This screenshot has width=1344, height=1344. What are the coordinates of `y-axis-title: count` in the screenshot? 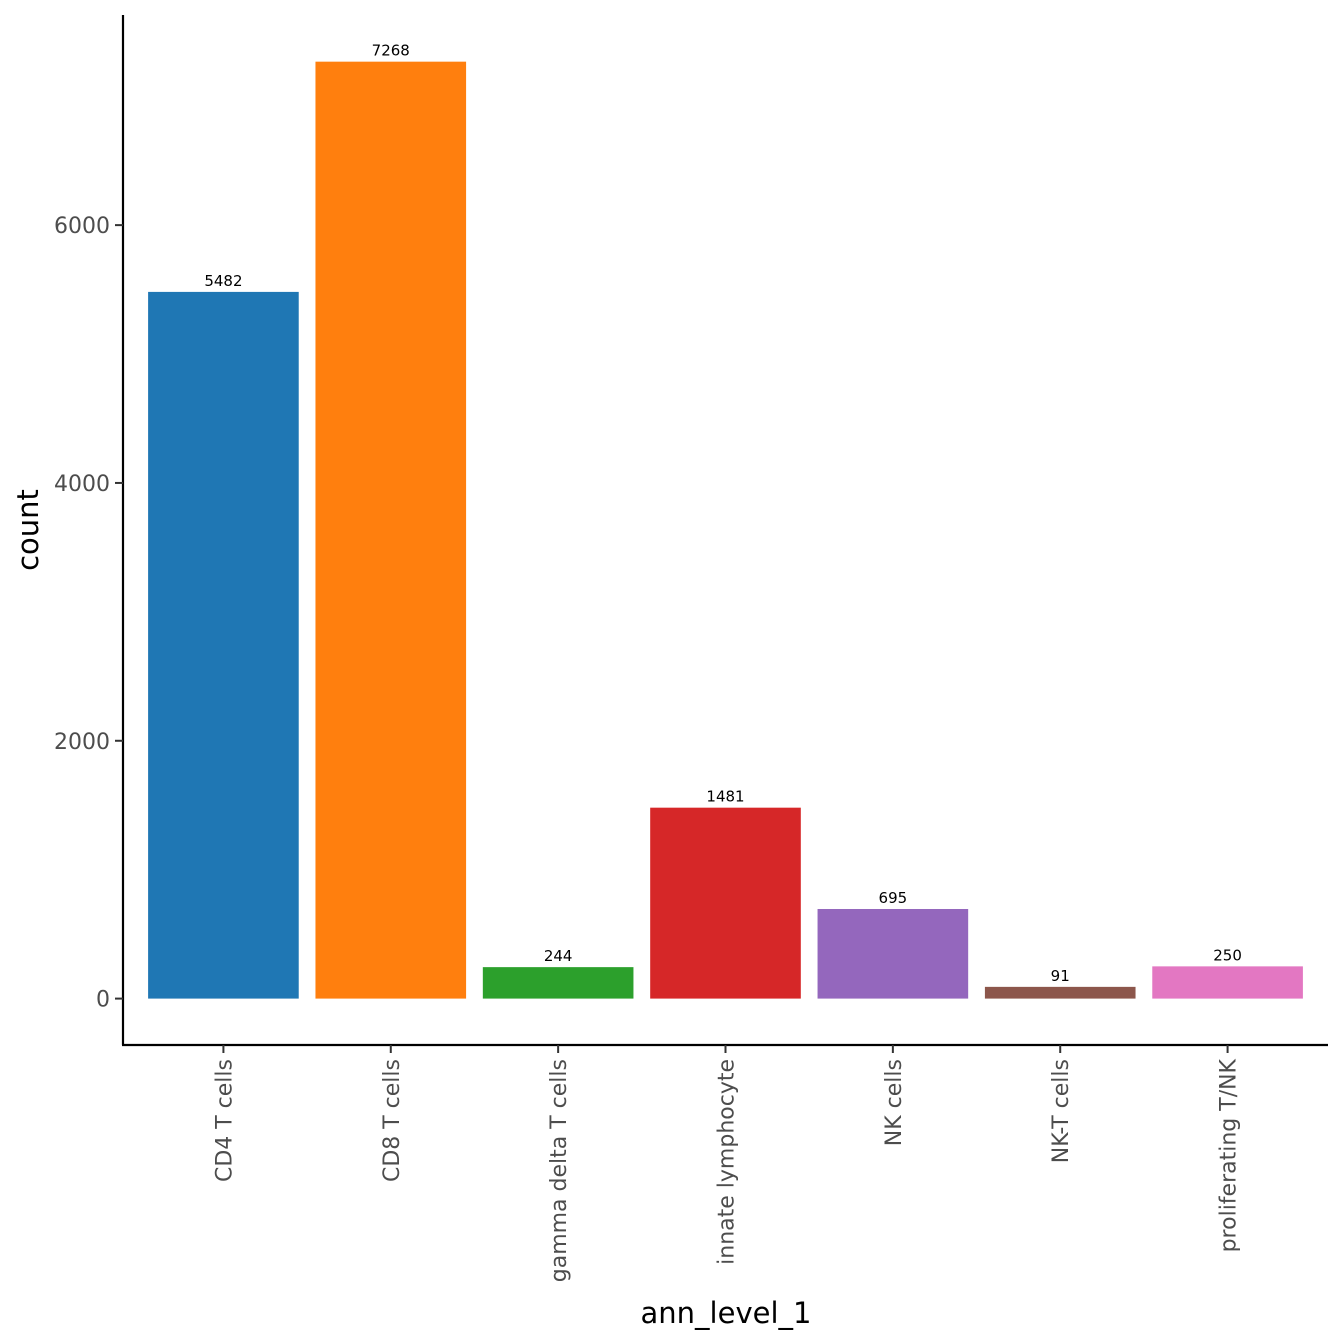 It's located at (28, 530).